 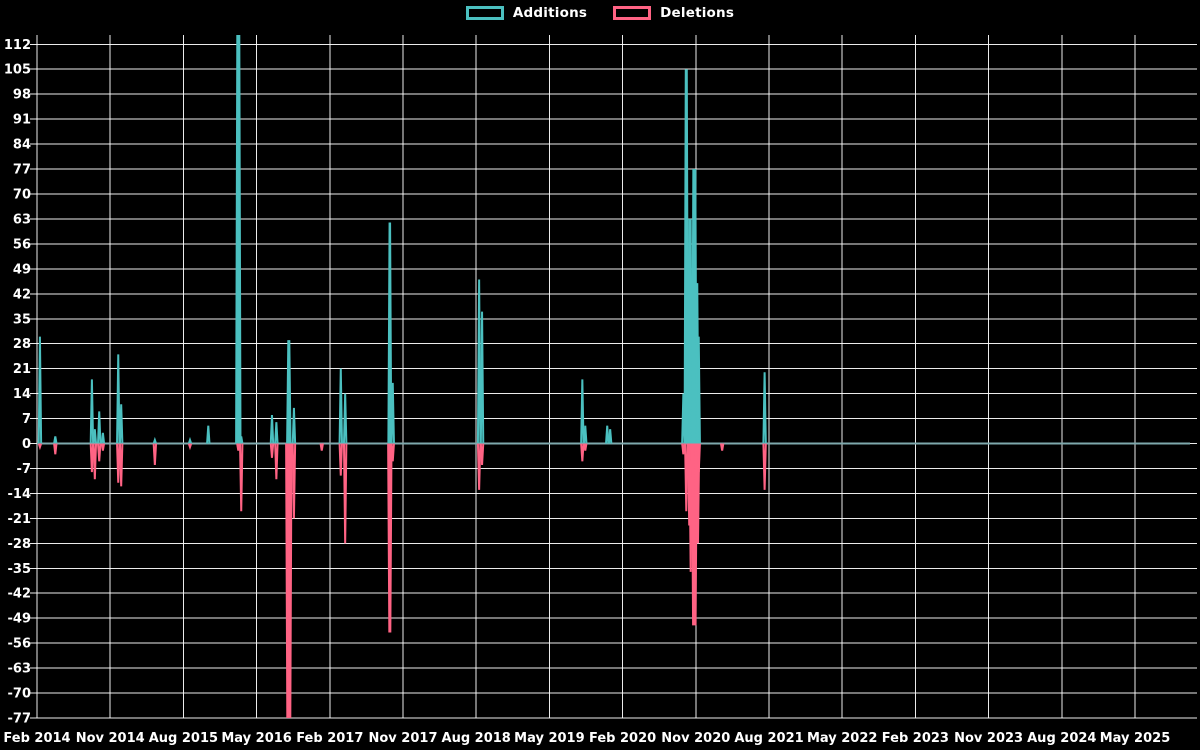 I want to click on y-tick-label: -28, so click(x=20, y=544).